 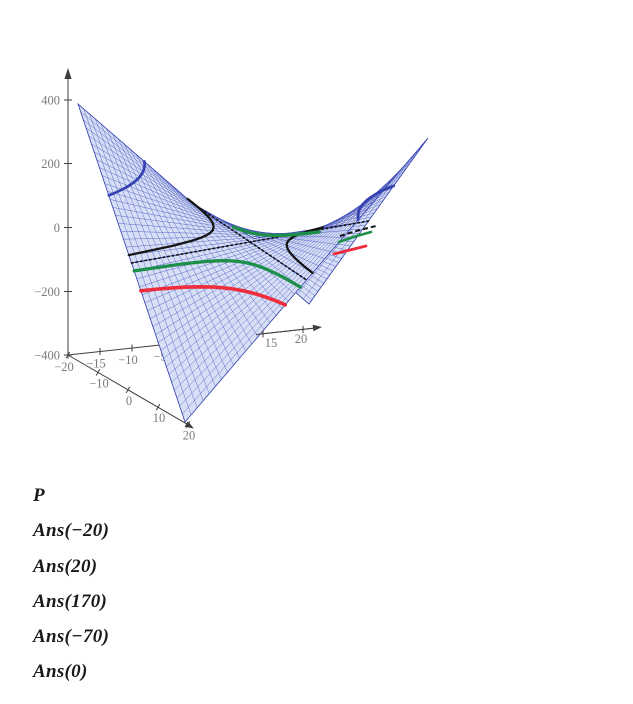 What do you see at coordinates (164, 183) in the screenshot?
I see `surface-flap-left` at bounding box center [164, 183].